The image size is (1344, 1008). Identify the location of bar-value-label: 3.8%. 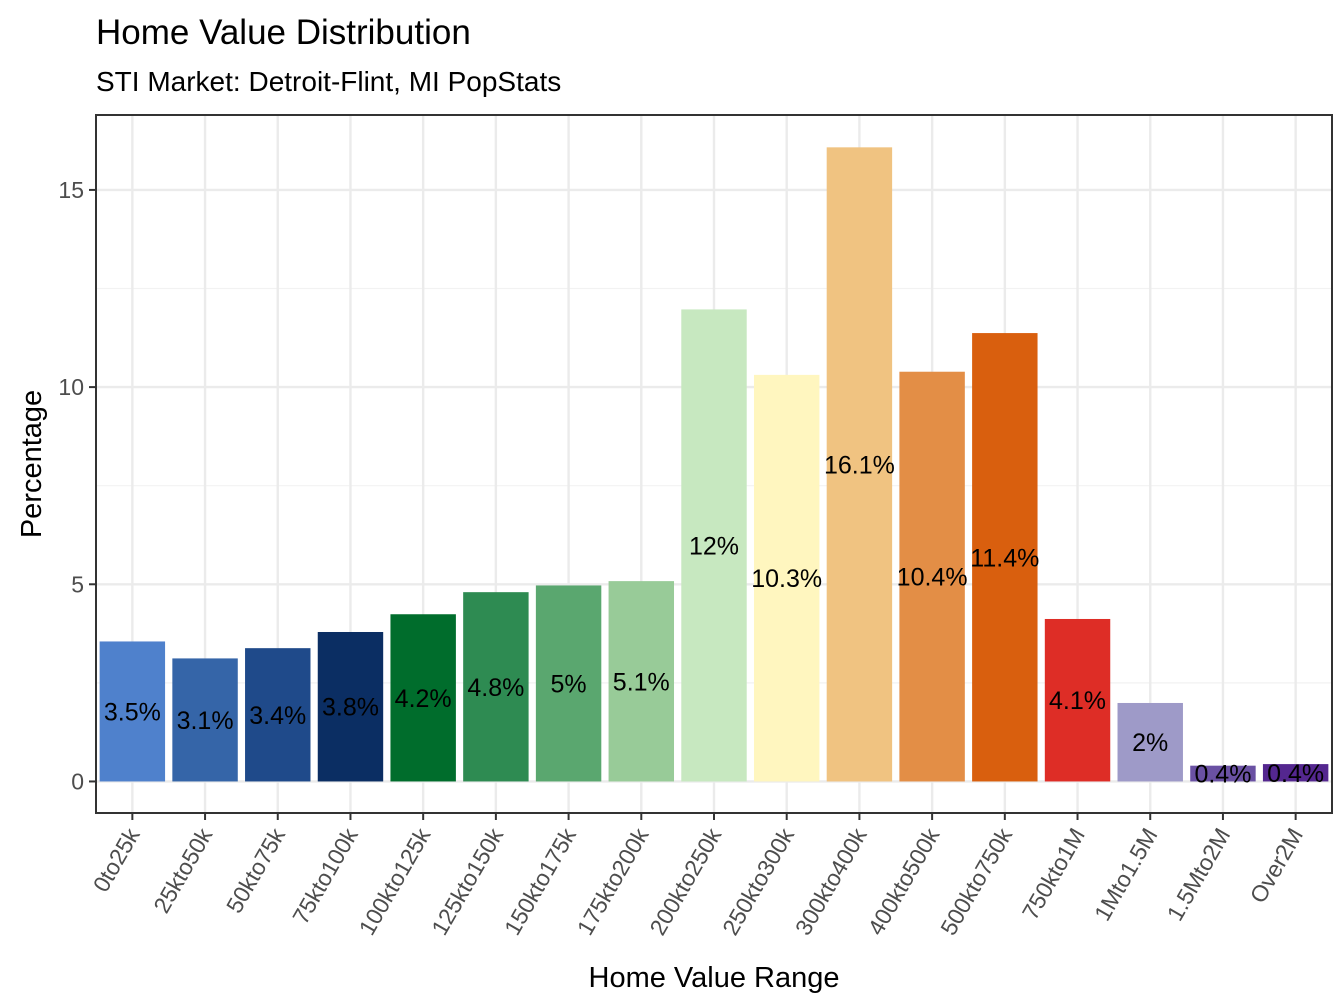
(350, 708).